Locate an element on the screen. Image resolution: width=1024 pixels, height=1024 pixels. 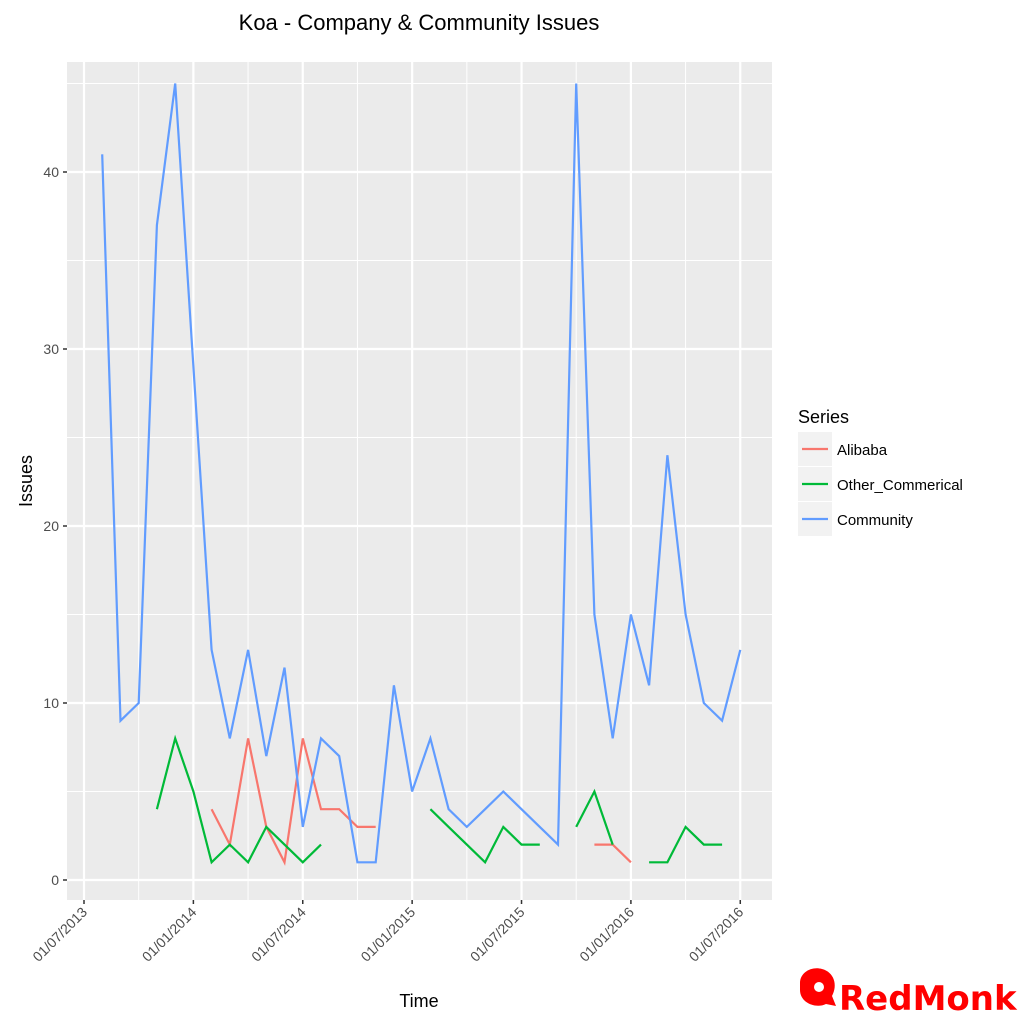
redmonk-logo: RedMonk is located at coordinates (909, 993).